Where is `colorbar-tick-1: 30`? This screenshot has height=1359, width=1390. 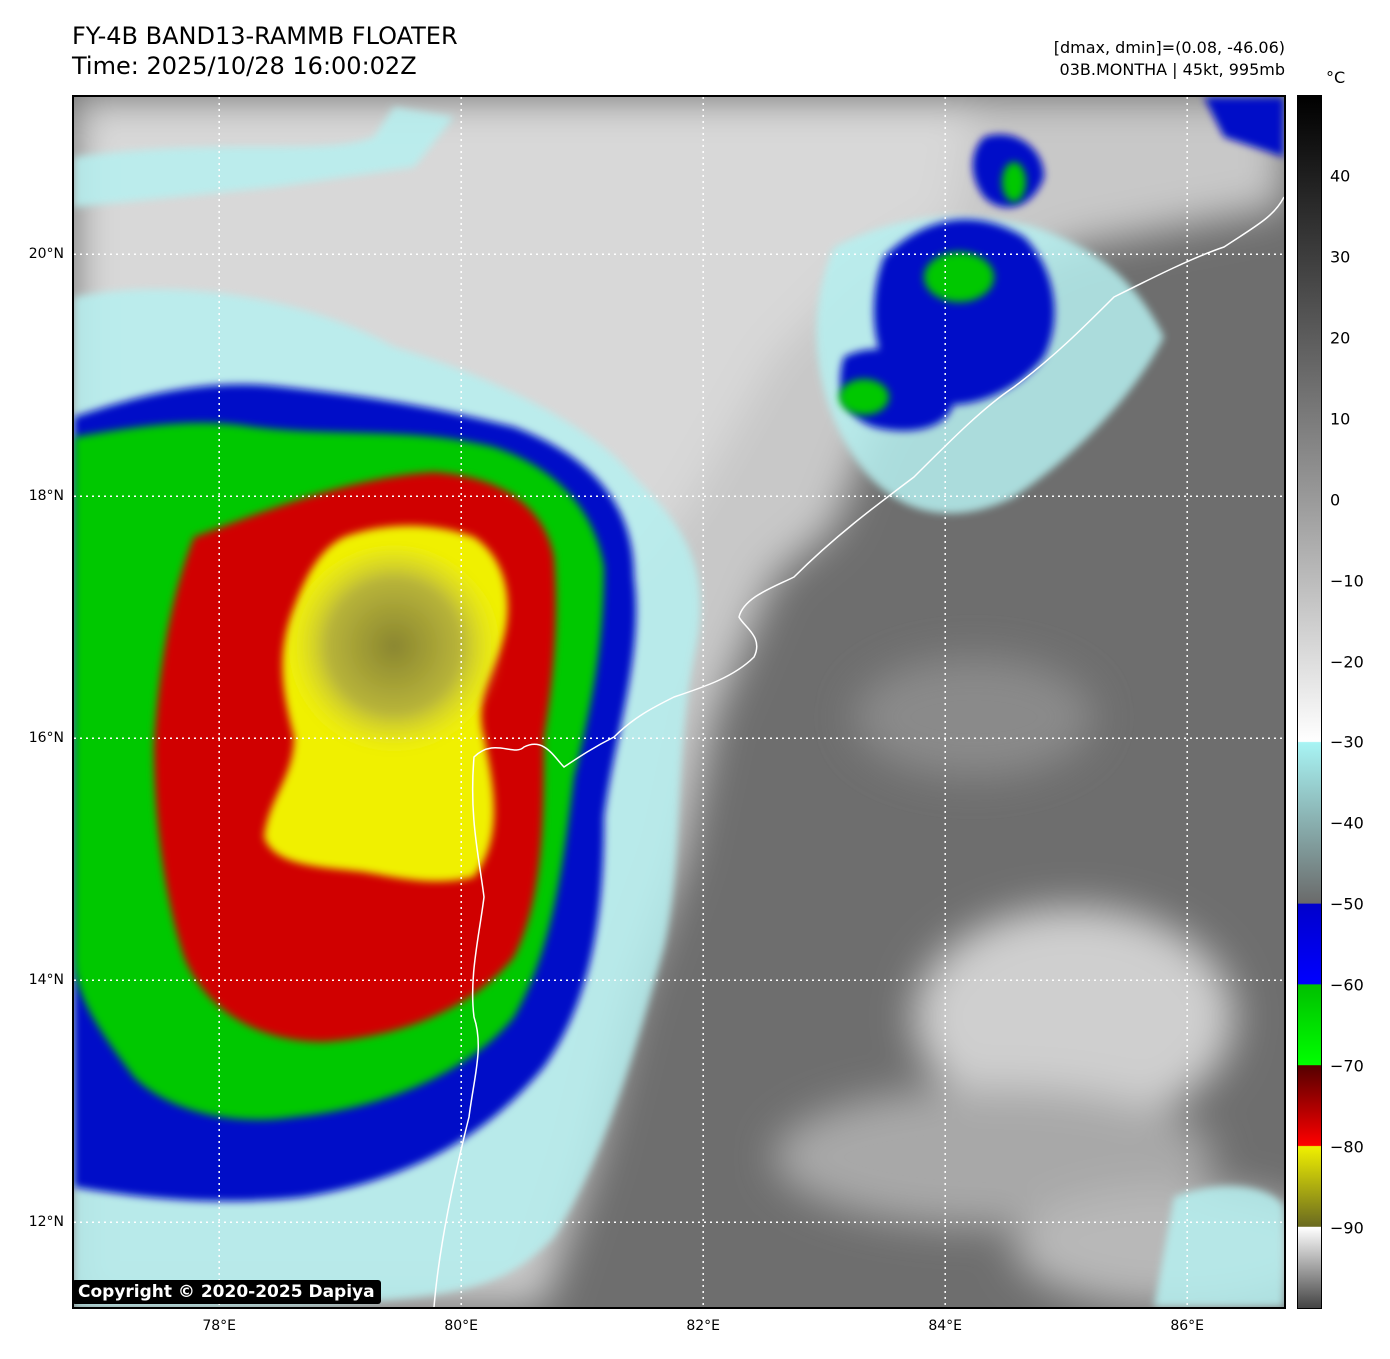 colorbar-tick-1: 30 is located at coordinates (1340, 257).